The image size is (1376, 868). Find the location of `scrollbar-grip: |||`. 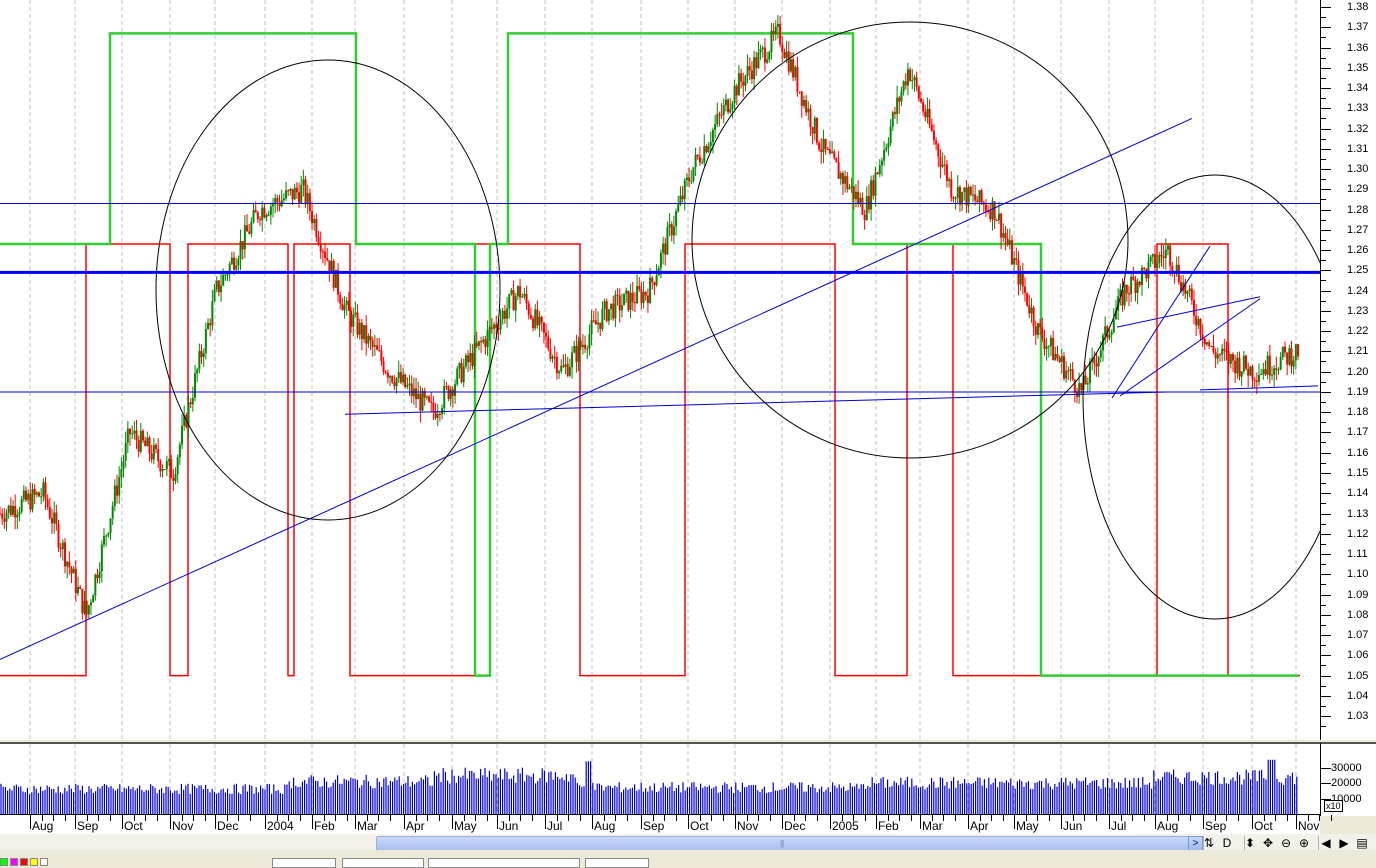

scrollbar-grip: ||| is located at coordinates (782, 843).